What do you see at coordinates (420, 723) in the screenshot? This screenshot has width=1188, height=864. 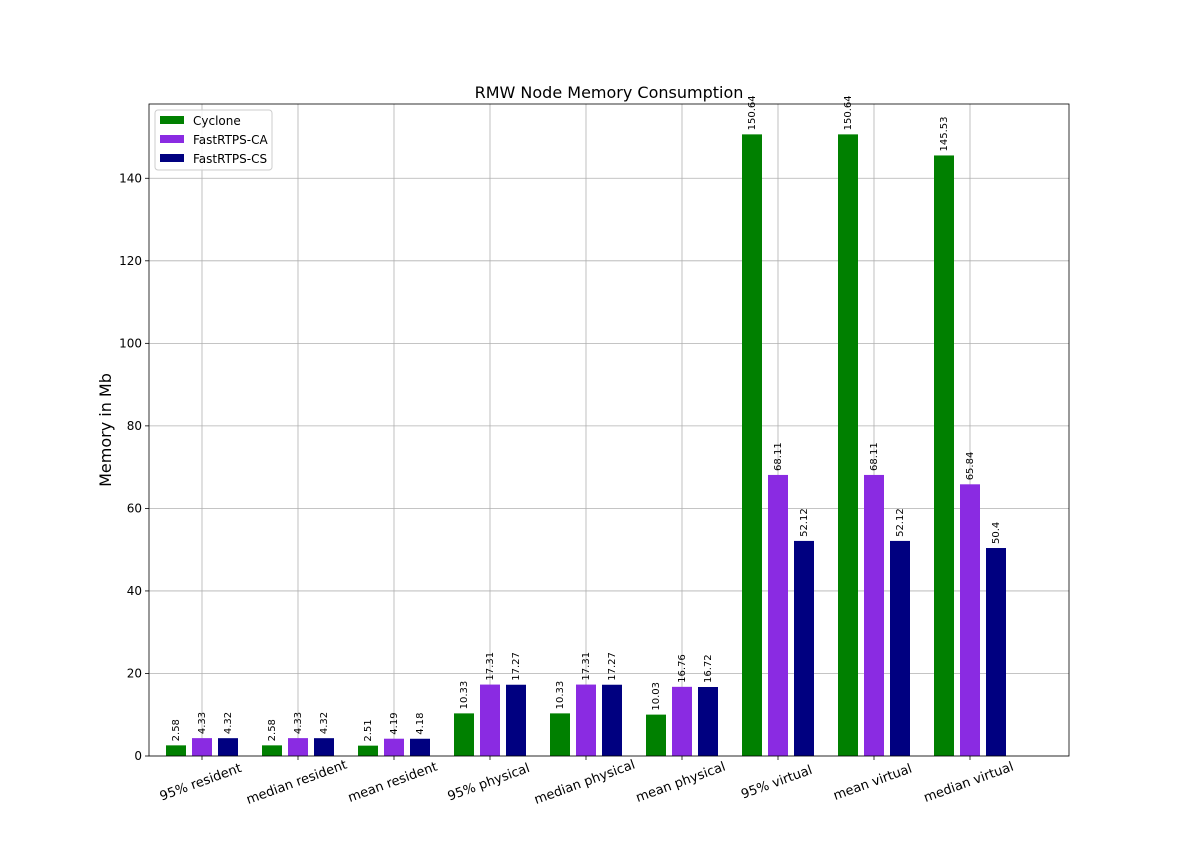 I see `bar-value-label: 4.18` at bounding box center [420, 723].